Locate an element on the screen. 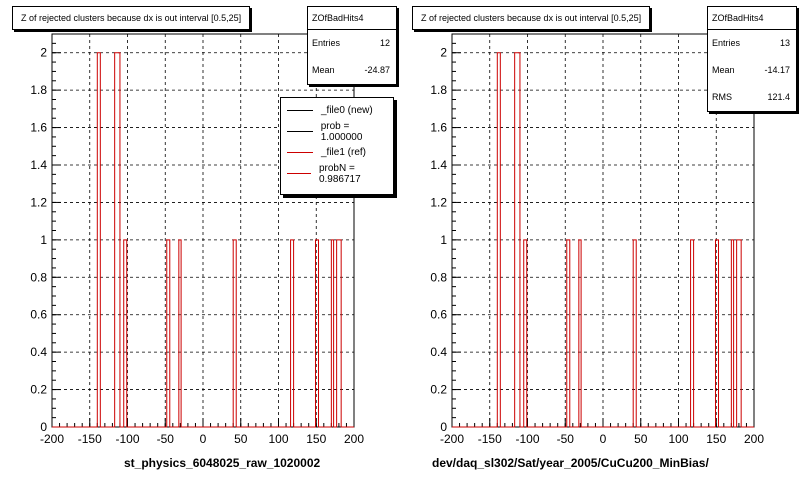 The image size is (800, 480). left-stats-box: ZOfBadHits4 Entries 12 Mean -24.87 is located at coordinates (352, 45).